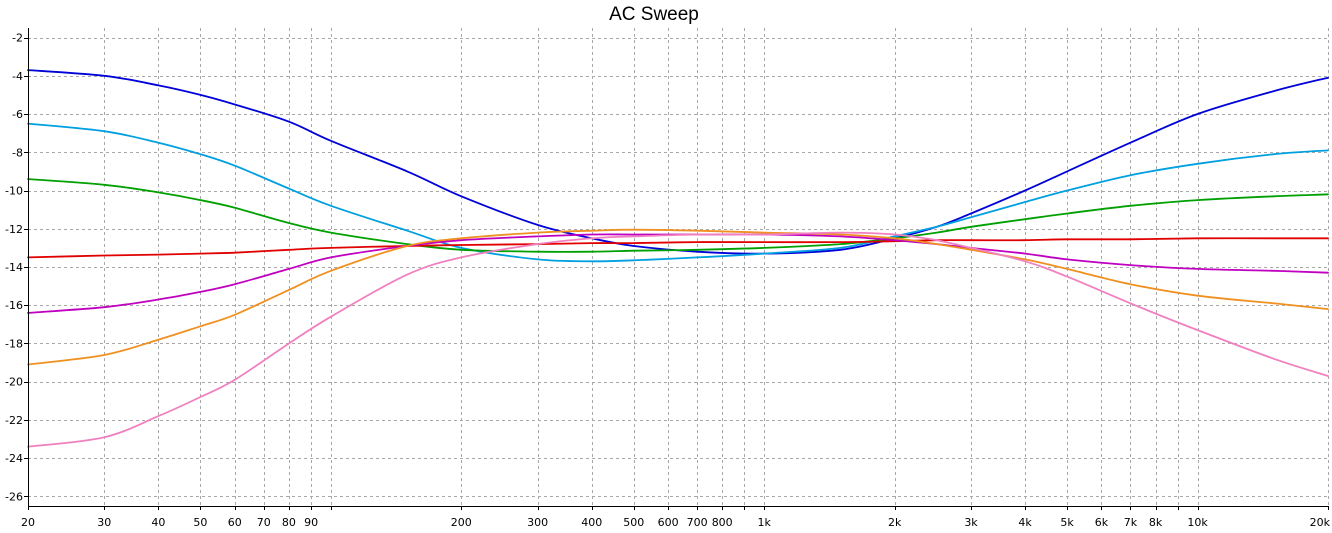 This screenshot has width=1332, height=533. What do you see at coordinates (633, 522) in the screenshot?
I see `x-tick-label: 500` at bounding box center [633, 522].